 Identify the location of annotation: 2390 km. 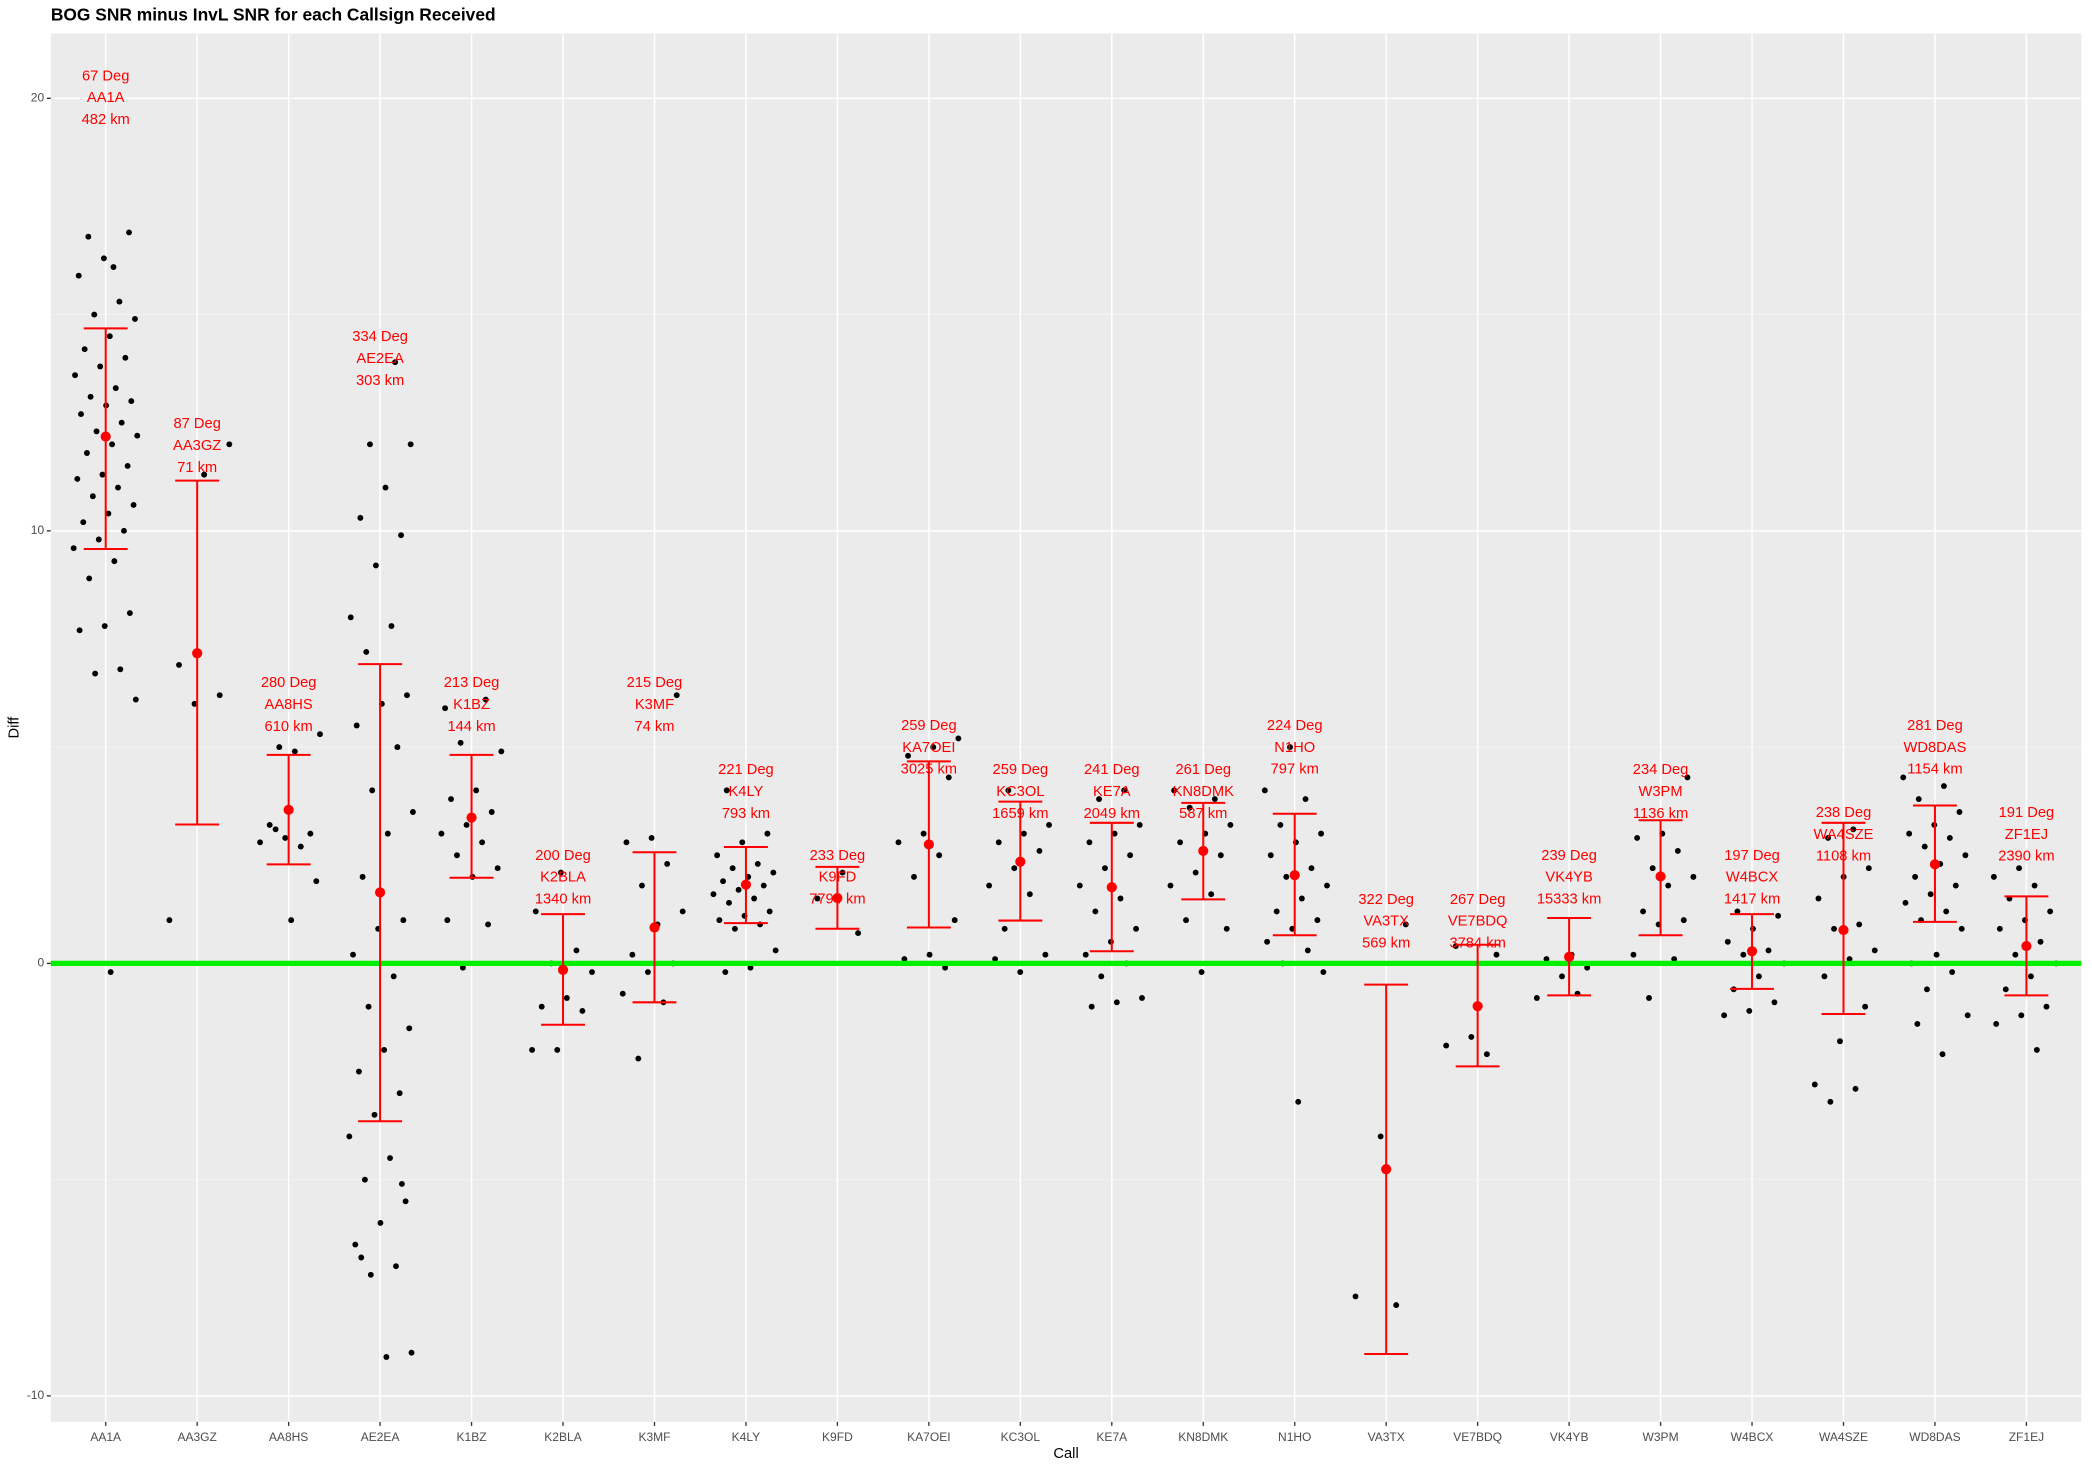
(2026, 857).